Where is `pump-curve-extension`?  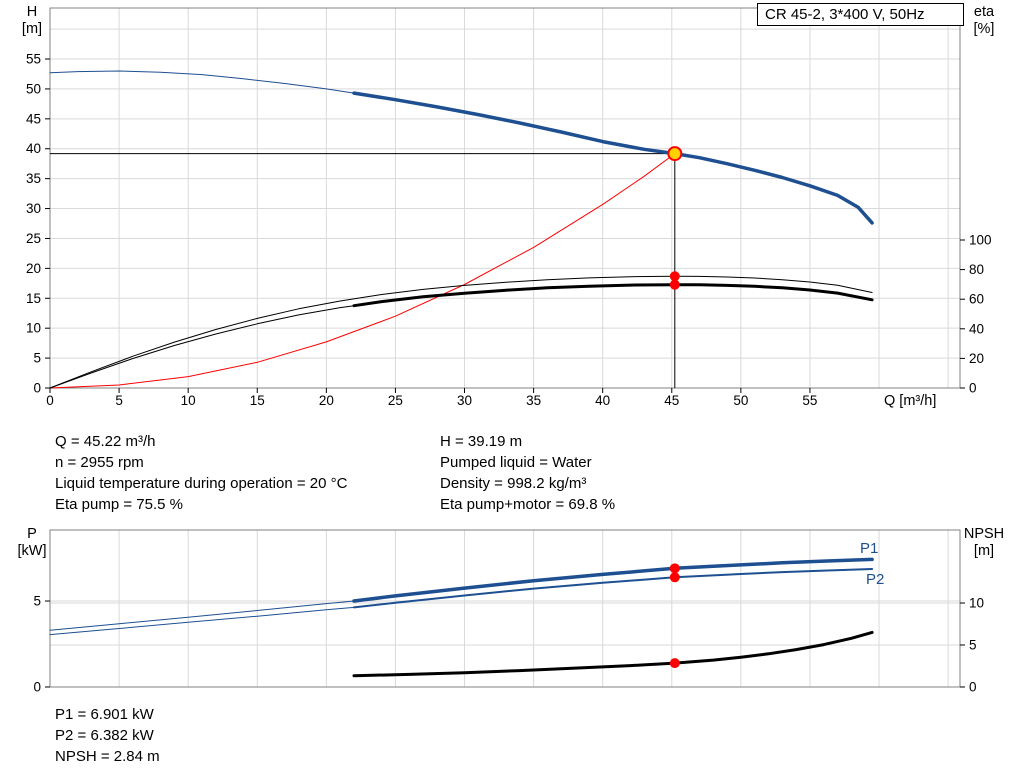 pump-curve-extension is located at coordinates (202, 82).